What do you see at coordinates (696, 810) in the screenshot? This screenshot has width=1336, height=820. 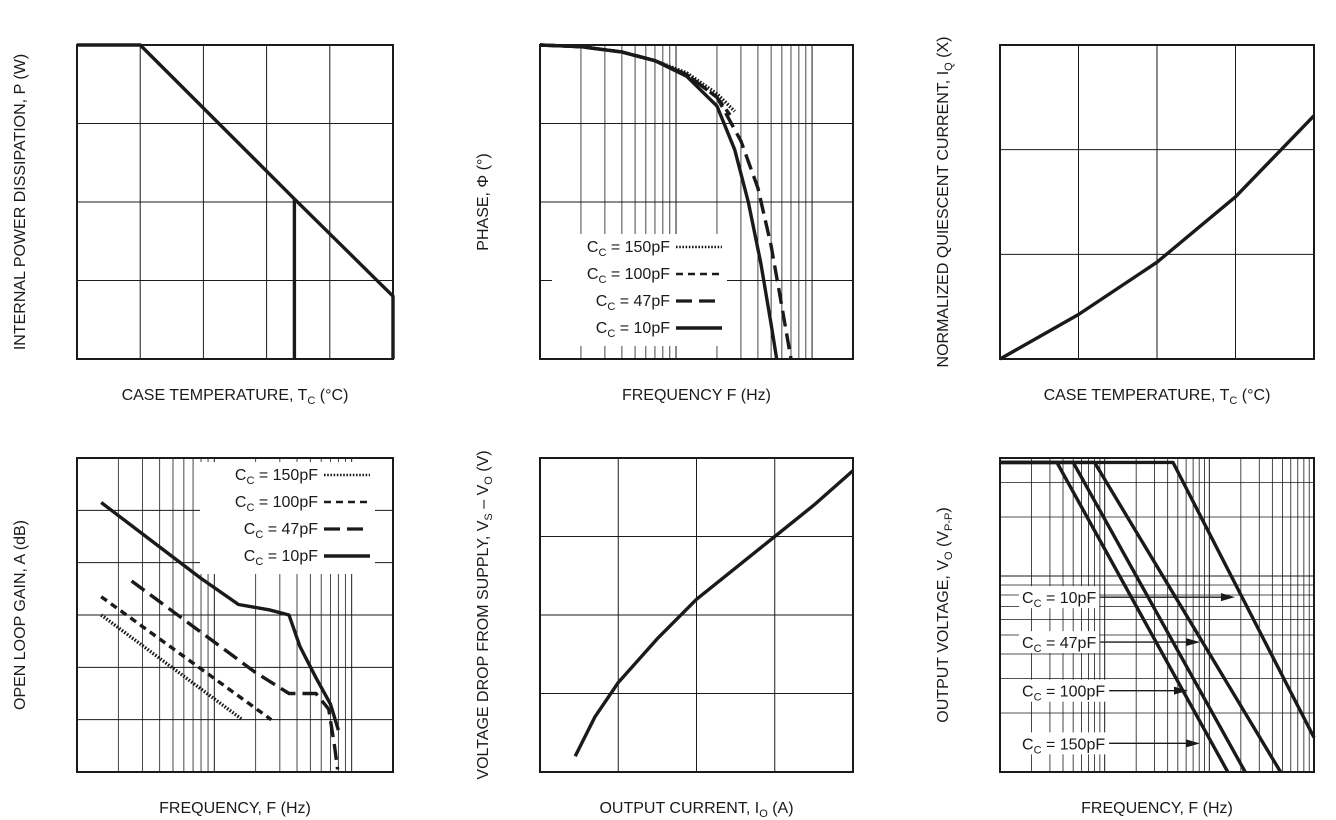 I see `x-axis-label: OUTPUT CURRENT, IO (A)` at bounding box center [696, 810].